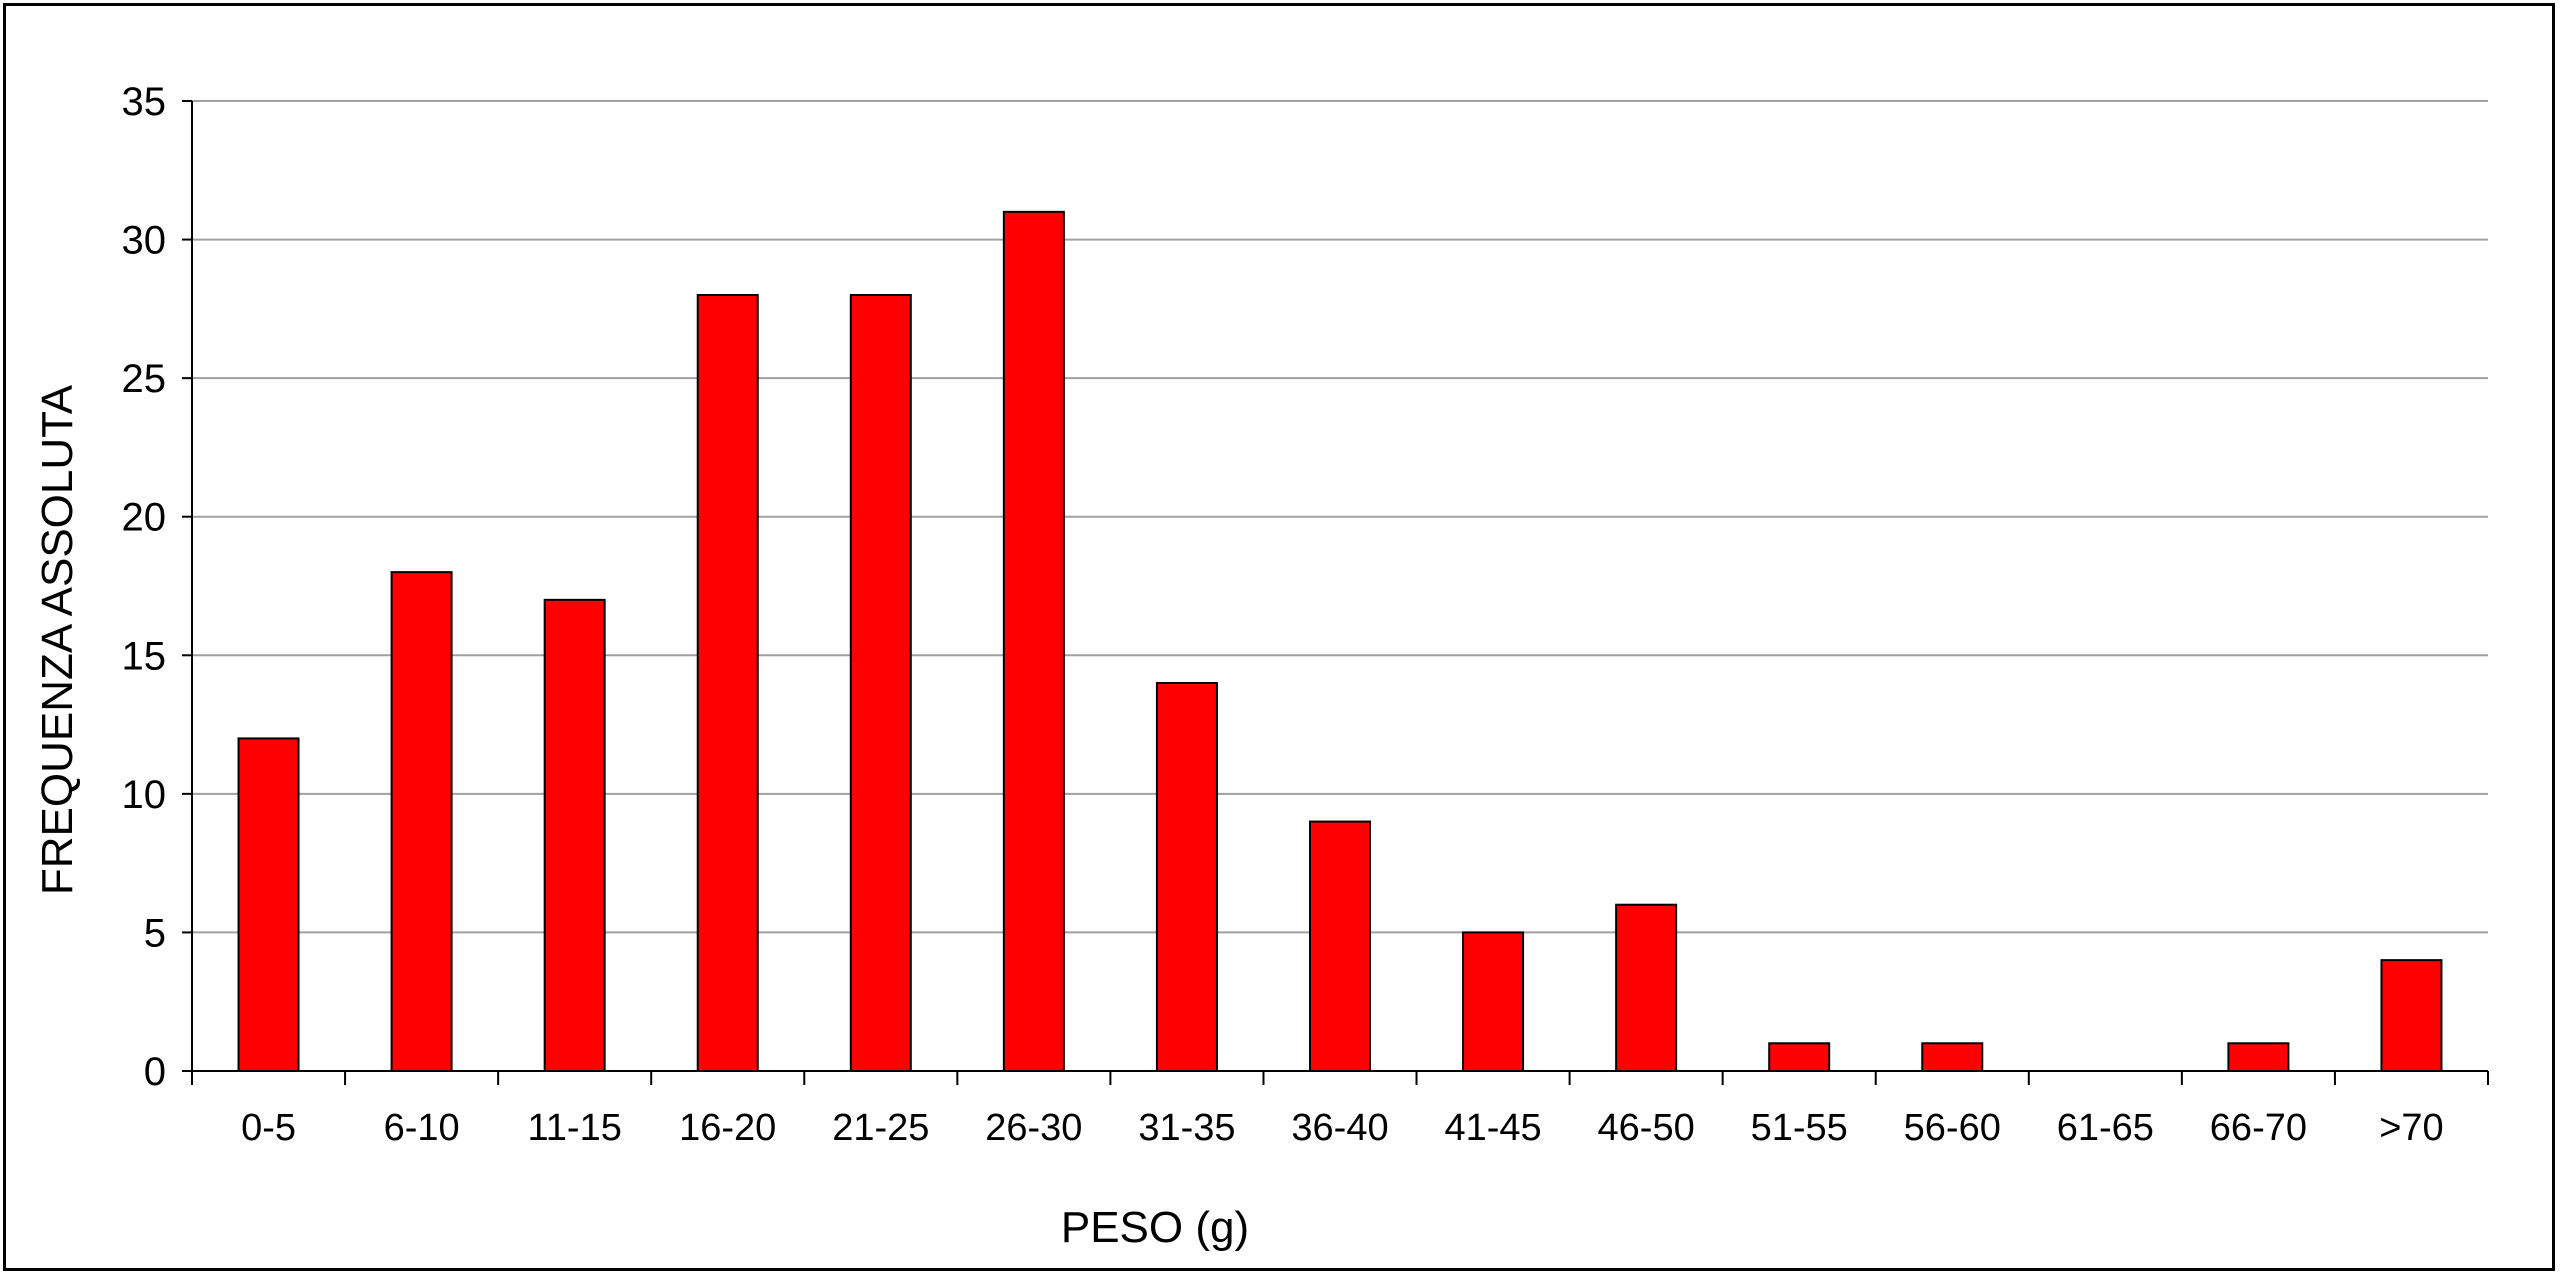 The width and height of the screenshot is (2560, 1276). What do you see at coordinates (155, 1072) in the screenshot?
I see `y-tick-label: 0` at bounding box center [155, 1072].